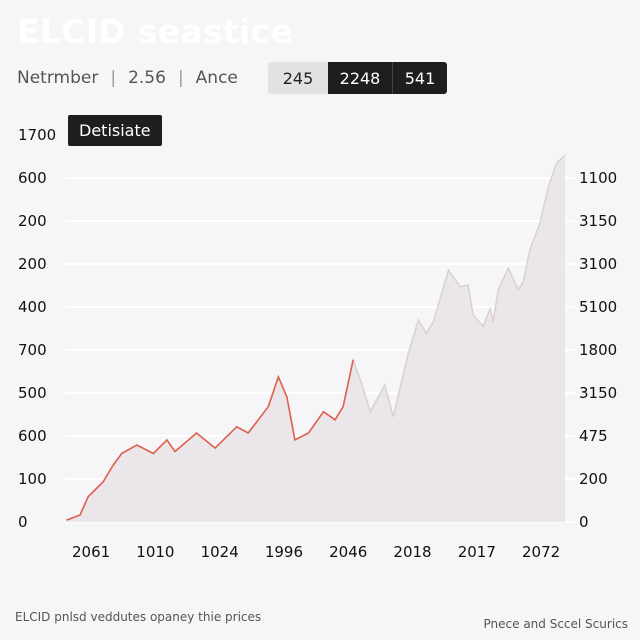 The width and height of the screenshot is (640, 640). What do you see at coordinates (284, 552) in the screenshot?
I see `x-tick-label: 1996` at bounding box center [284, 552].